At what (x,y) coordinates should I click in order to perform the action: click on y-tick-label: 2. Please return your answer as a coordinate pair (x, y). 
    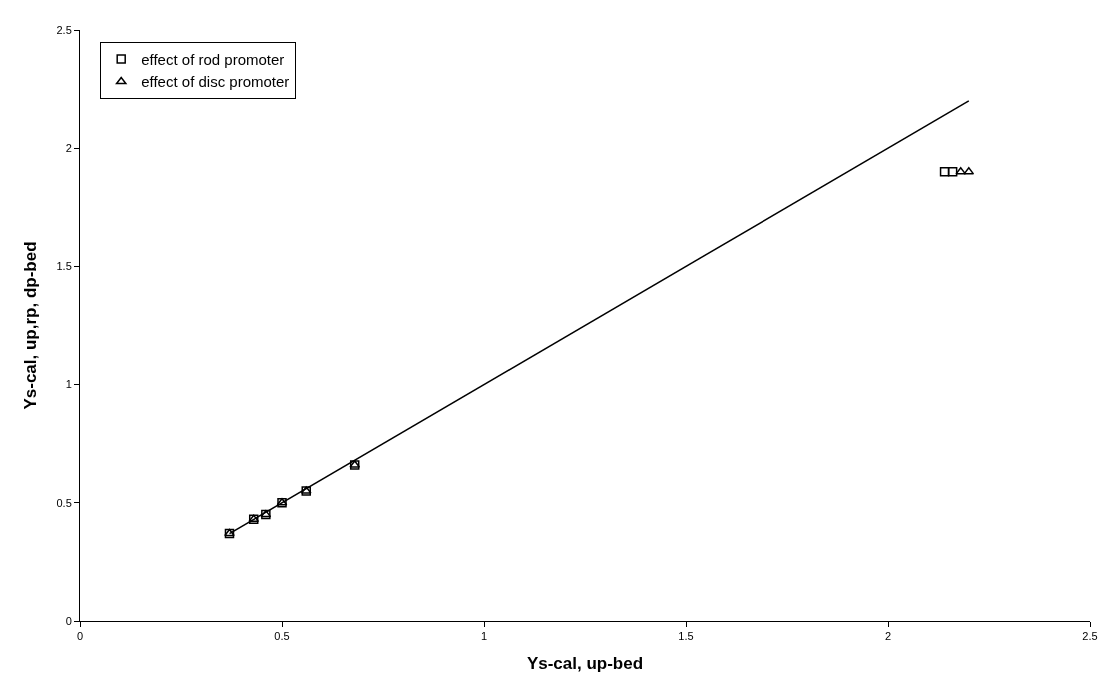
    Looking at the image, I should click on (68, 148).